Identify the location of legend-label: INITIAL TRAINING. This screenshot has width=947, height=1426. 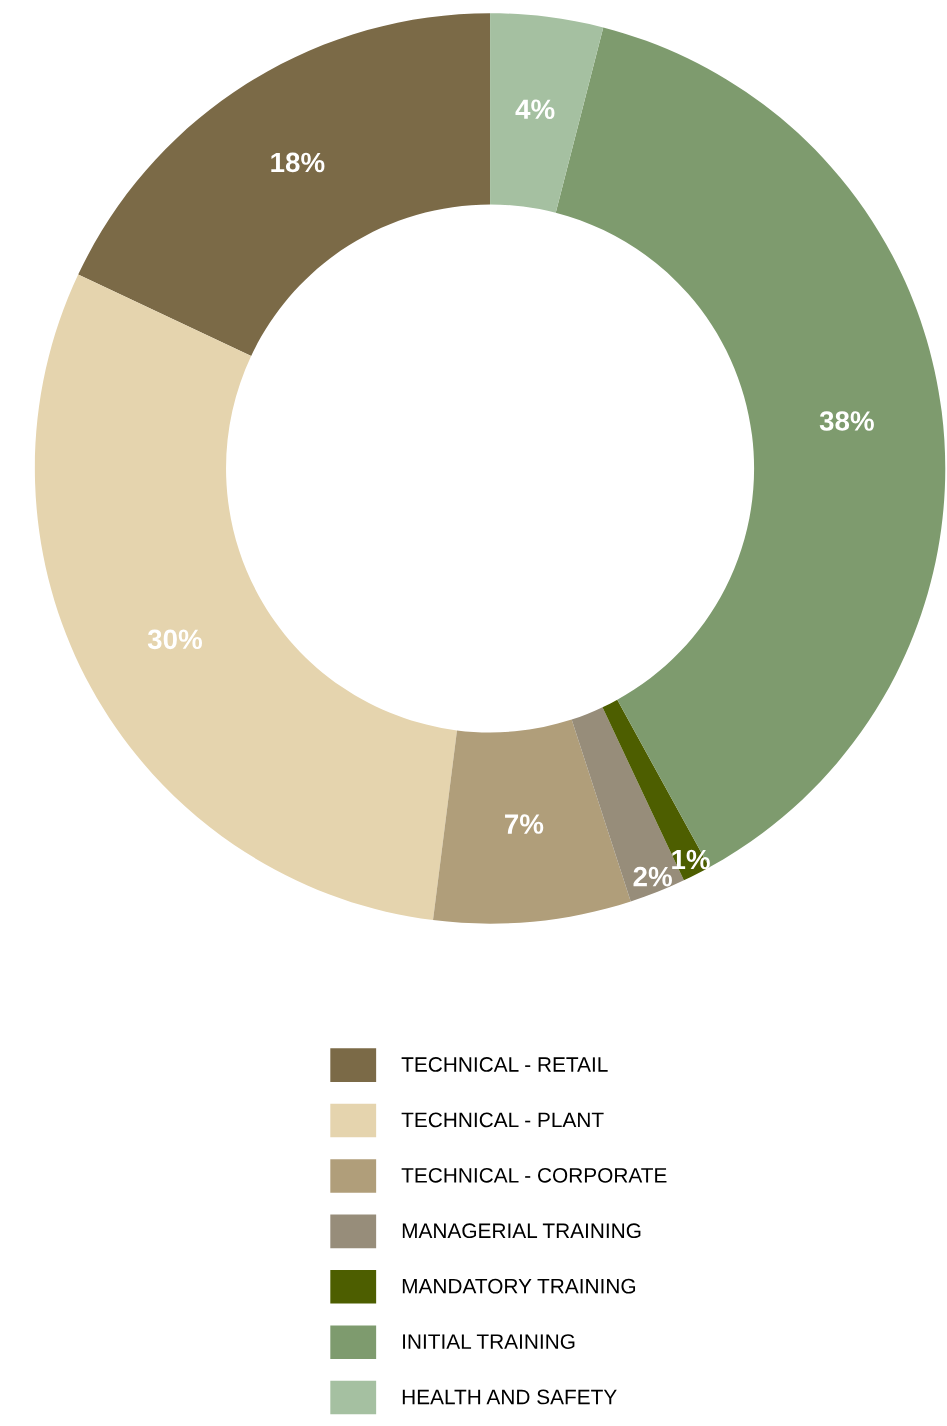
(489, 1341).